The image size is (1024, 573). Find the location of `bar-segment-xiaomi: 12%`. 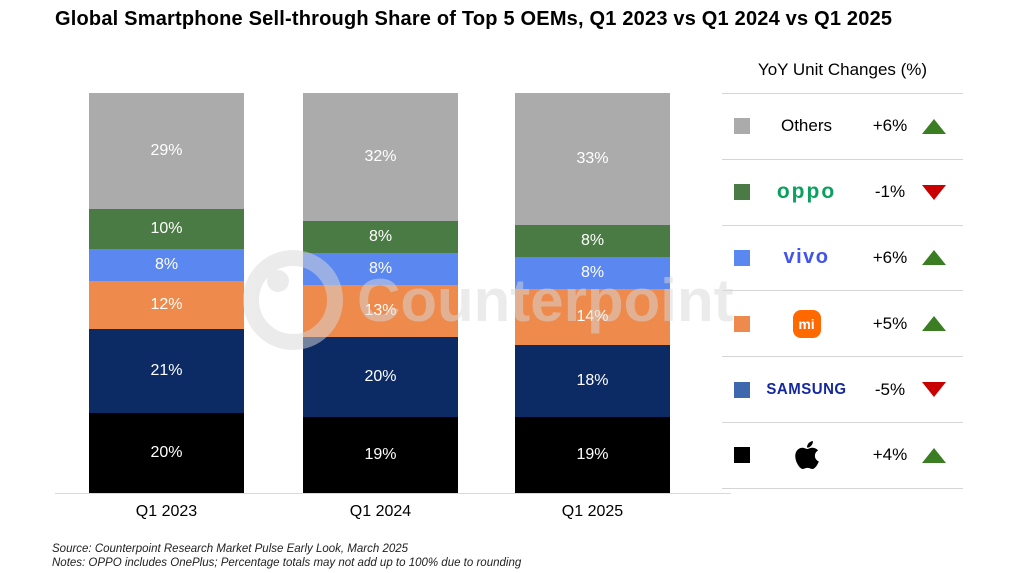

bar-segment-xiaomi: 12% is located at coordinates (166, 305).